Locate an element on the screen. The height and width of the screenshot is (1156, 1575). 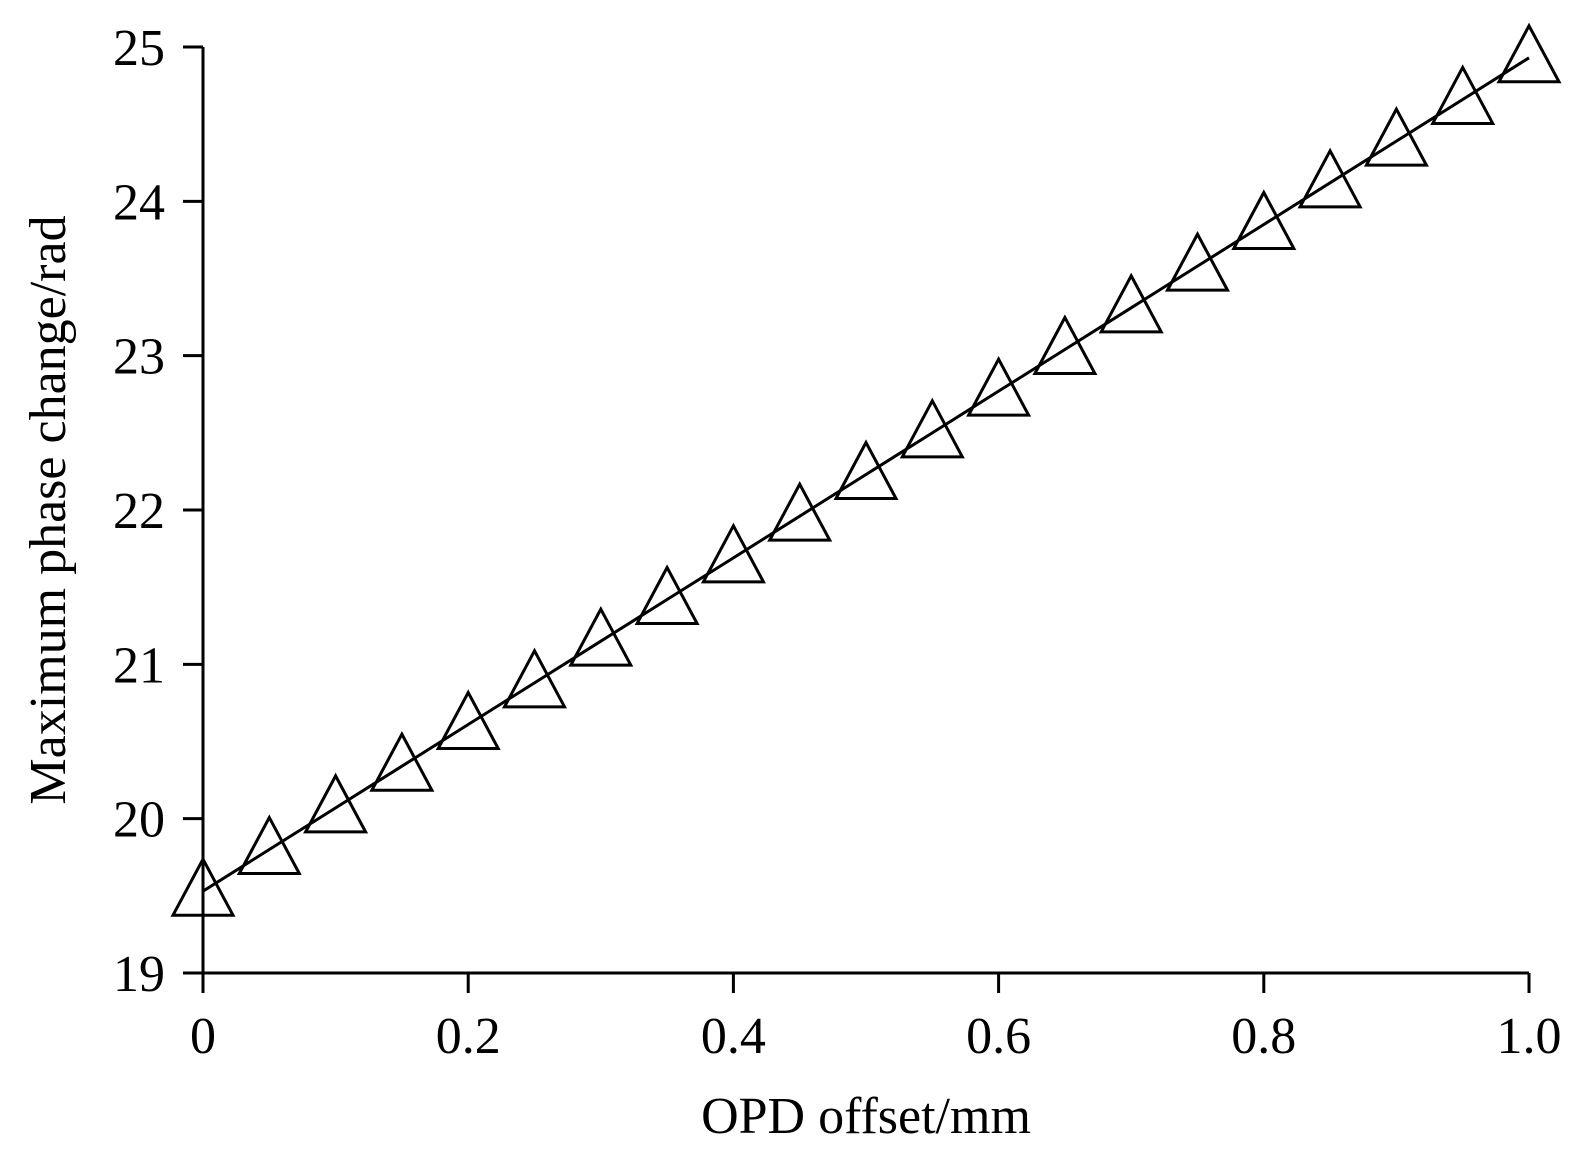
y-tick-label: 21 is located at coordinates (139, 665).